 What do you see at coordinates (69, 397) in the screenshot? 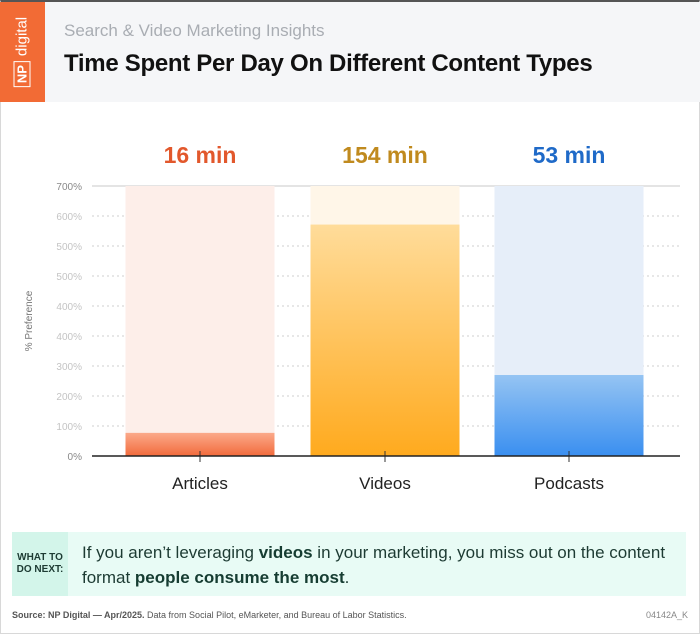
I see `y-tick-label: 200%` at bounding box center [69, 397].